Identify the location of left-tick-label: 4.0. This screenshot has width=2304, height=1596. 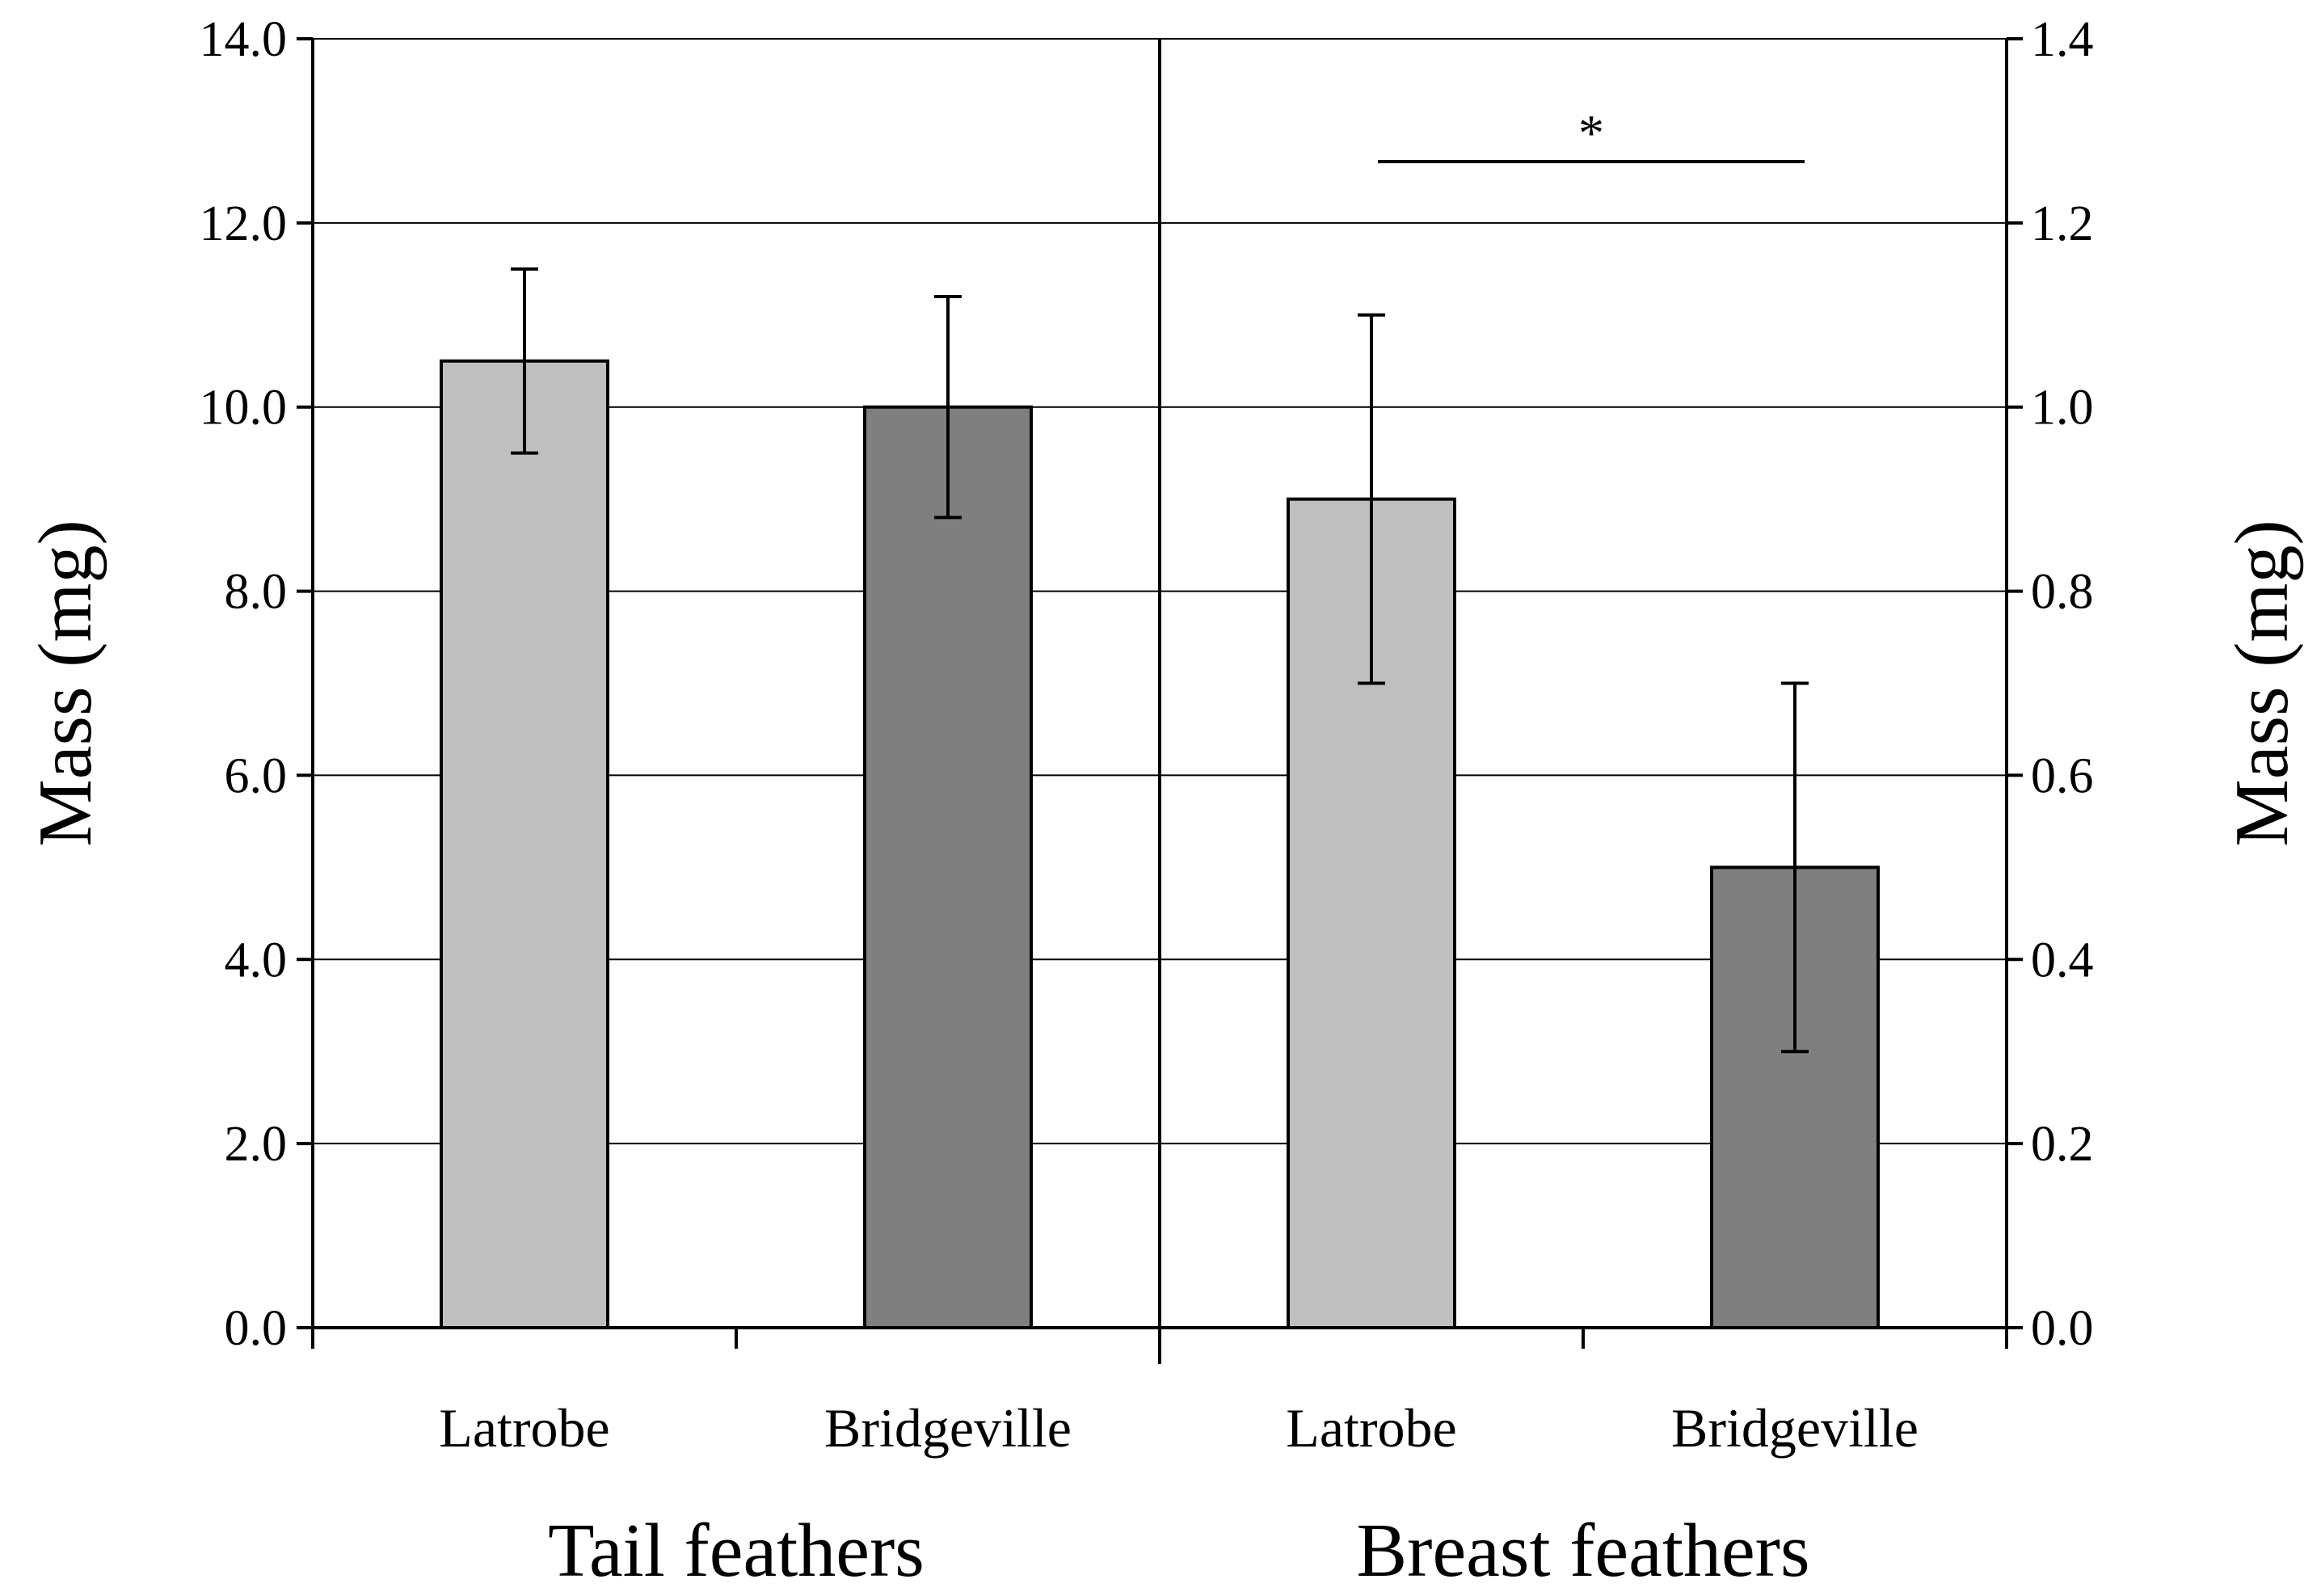
(256, 960).